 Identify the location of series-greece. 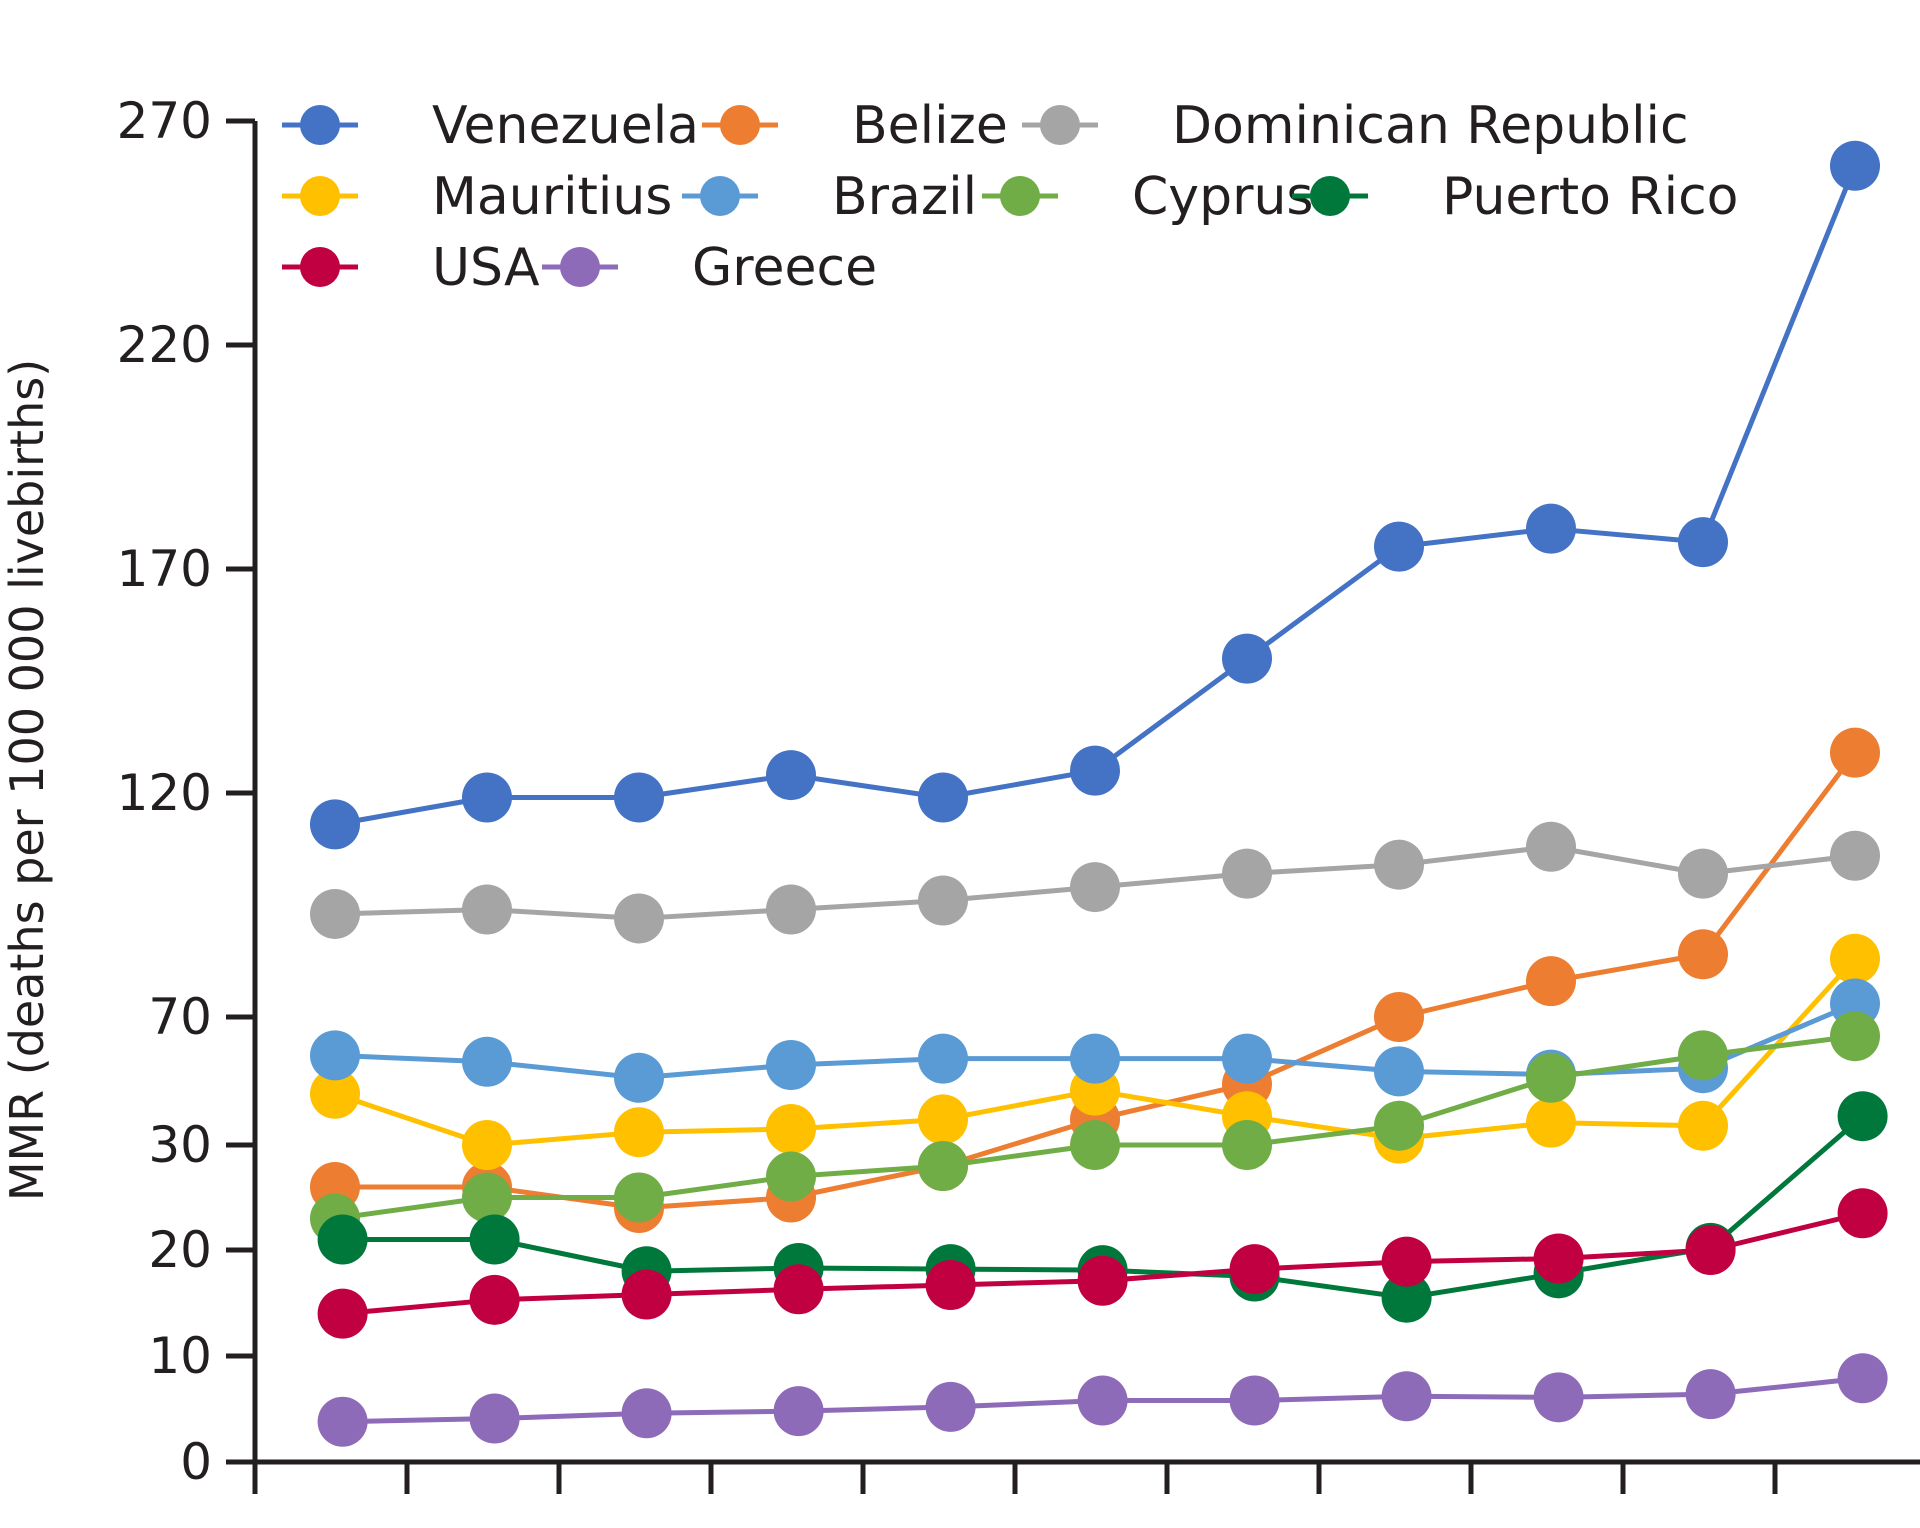
(1102, 1400).